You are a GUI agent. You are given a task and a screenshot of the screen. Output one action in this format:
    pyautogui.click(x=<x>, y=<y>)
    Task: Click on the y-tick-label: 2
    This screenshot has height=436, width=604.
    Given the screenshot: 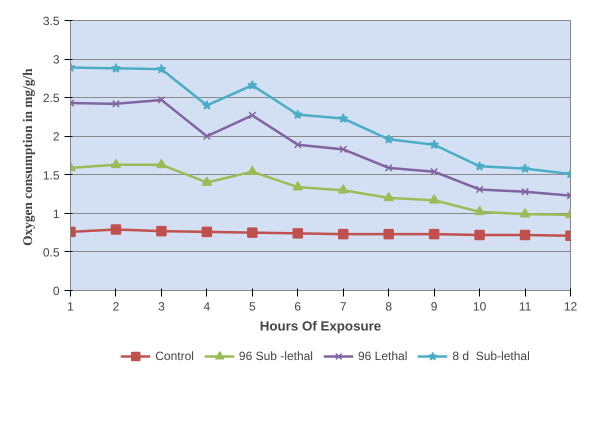 What is the action you would take?
    pyautogui.click(x=56, y=137)
    